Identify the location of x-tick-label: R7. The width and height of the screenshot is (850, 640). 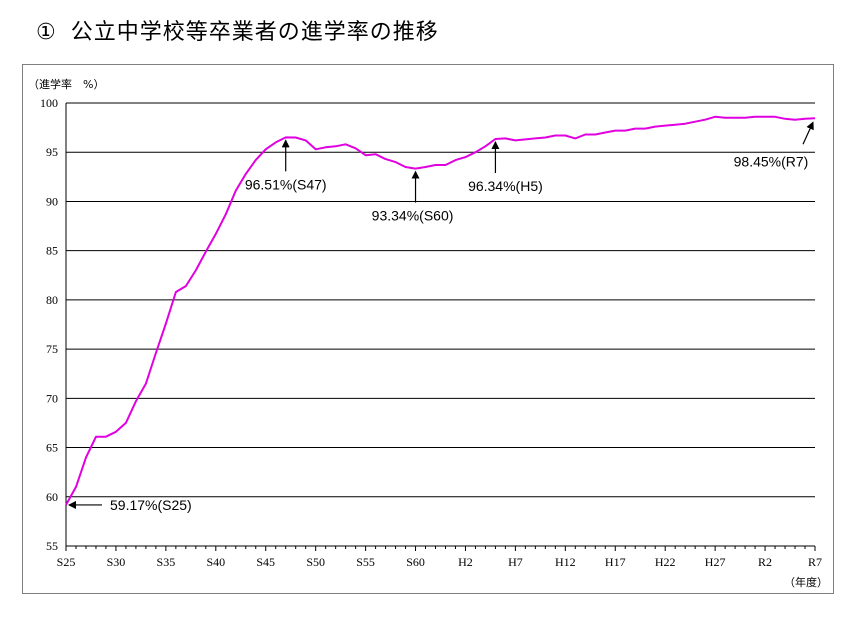
(815, 562).